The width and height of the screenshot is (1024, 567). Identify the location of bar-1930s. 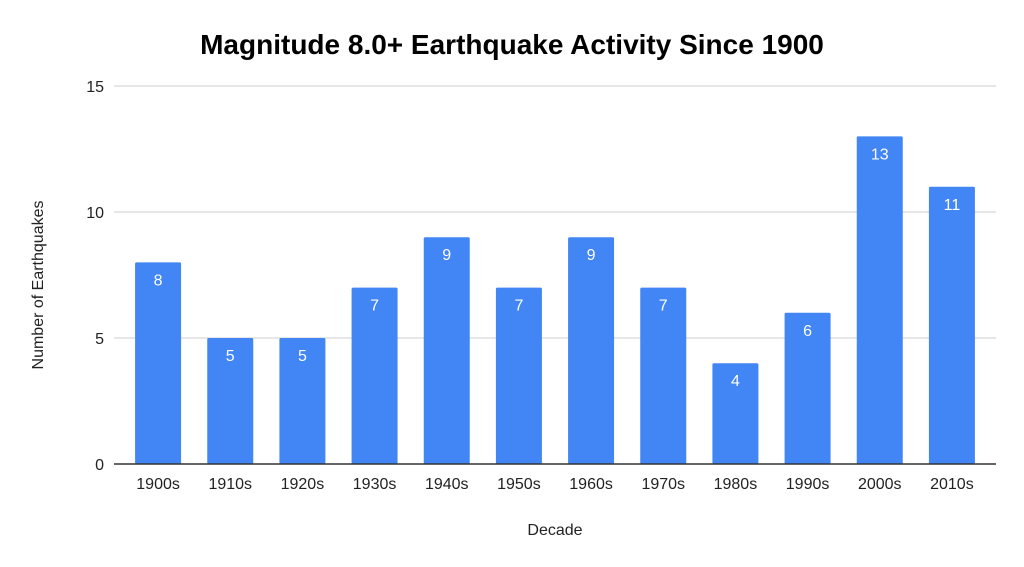
(374, 375).